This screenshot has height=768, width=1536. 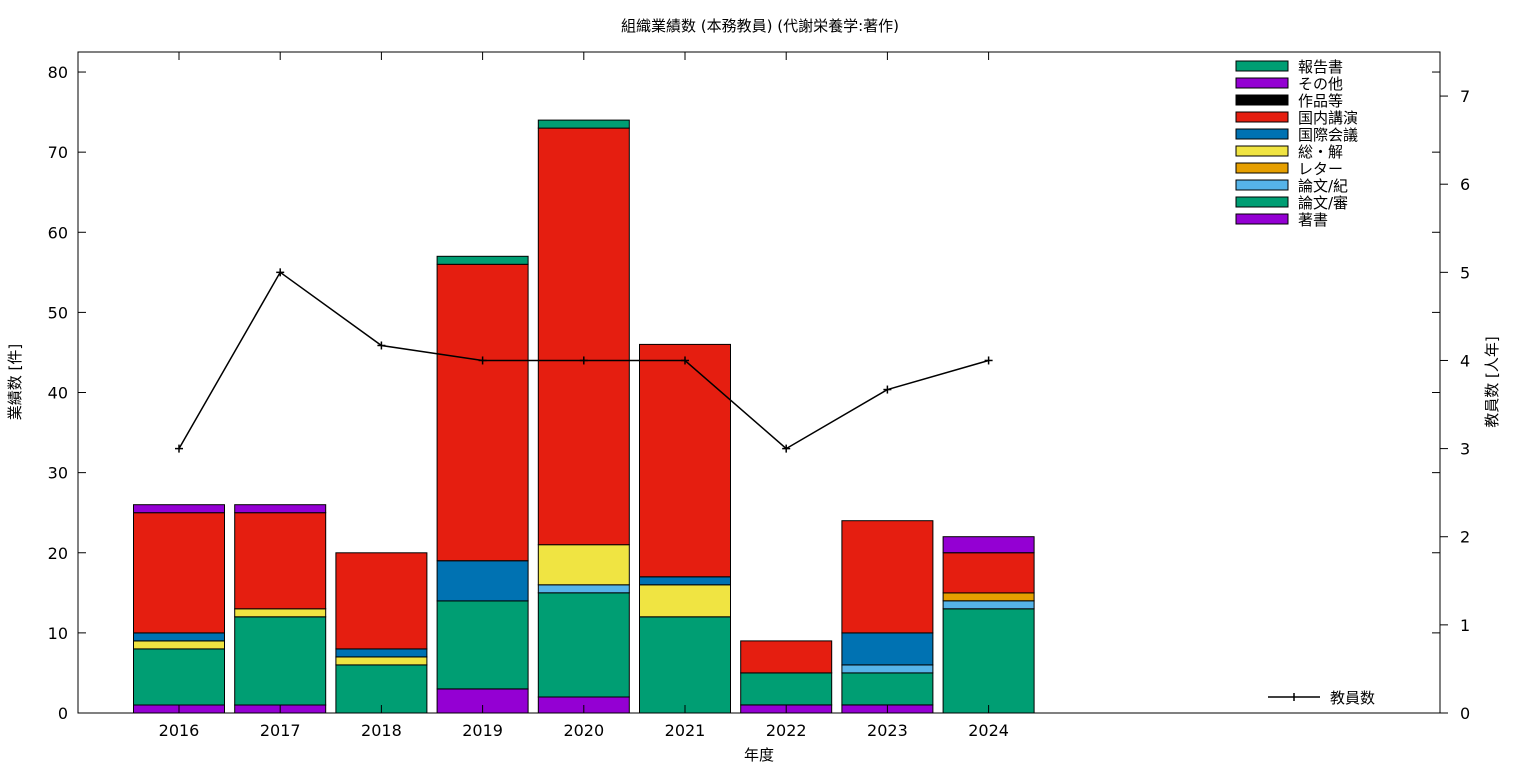 I want to click on y2-tick-label: 2, so click(x=1465, y=537).